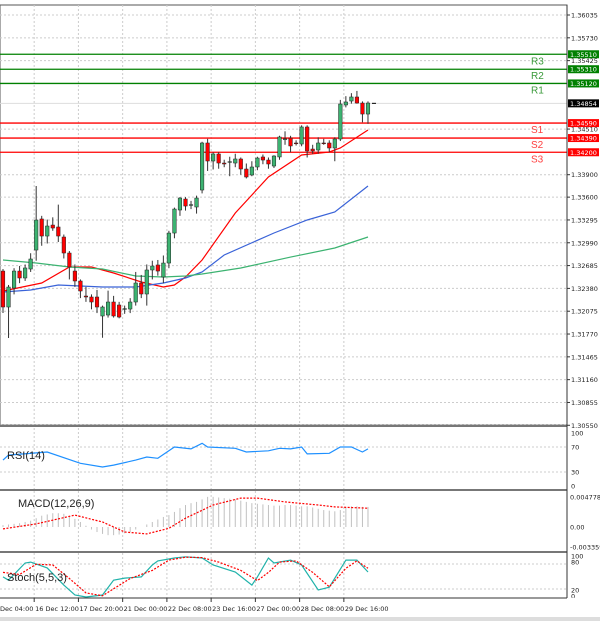 The height and width of the screenshot is (621, 600). I want to click on macd-signal-line, so click(185, 516).